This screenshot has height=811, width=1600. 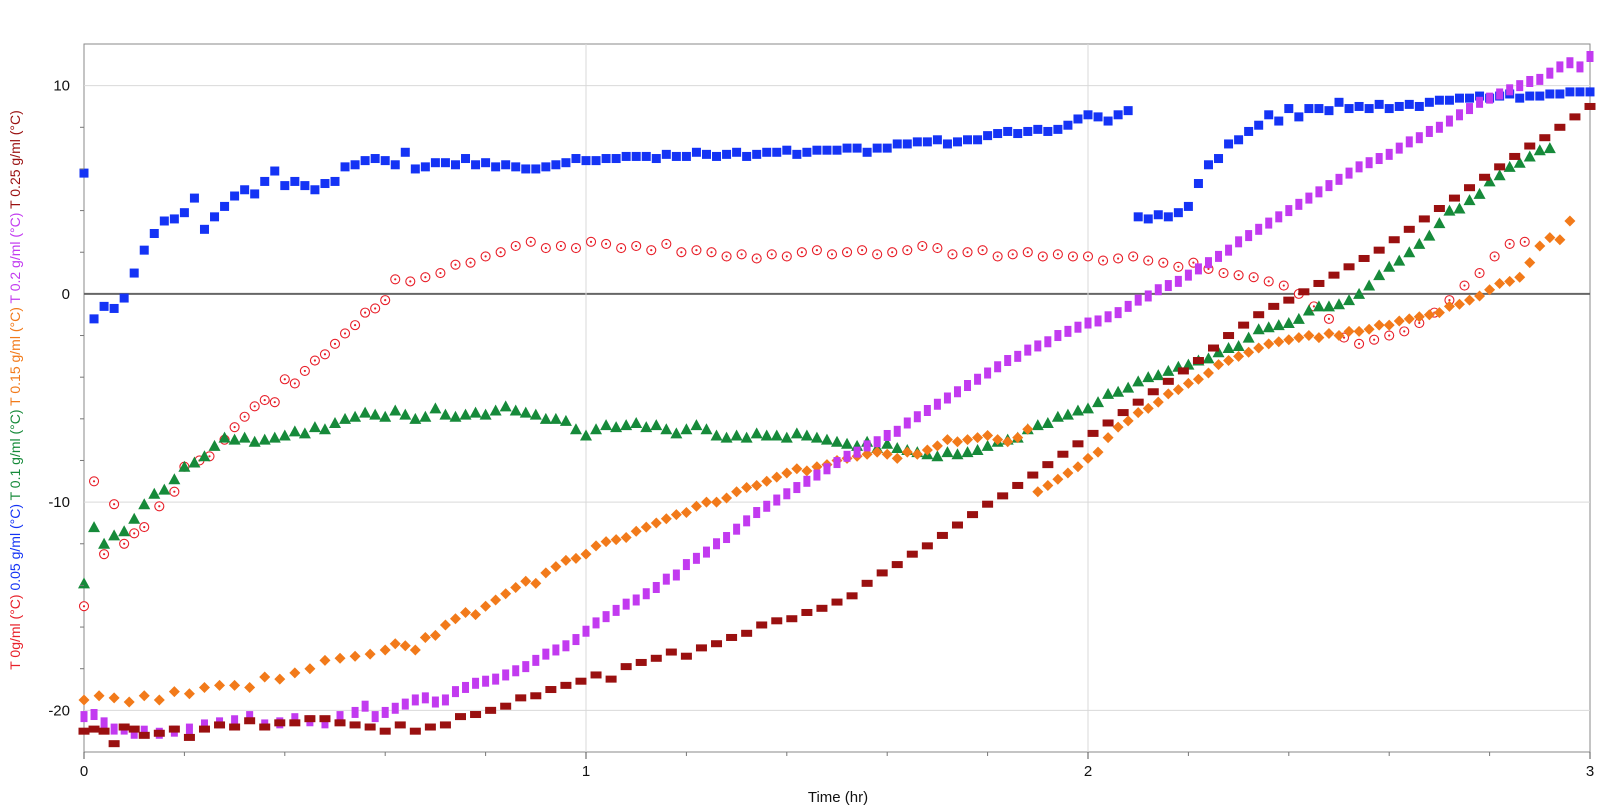 What do you see at coordinates (15, 631) in the screenshot?
I see `y-axis-title-part: T 0g/ml (°C)` at bounding box center [15, 631].